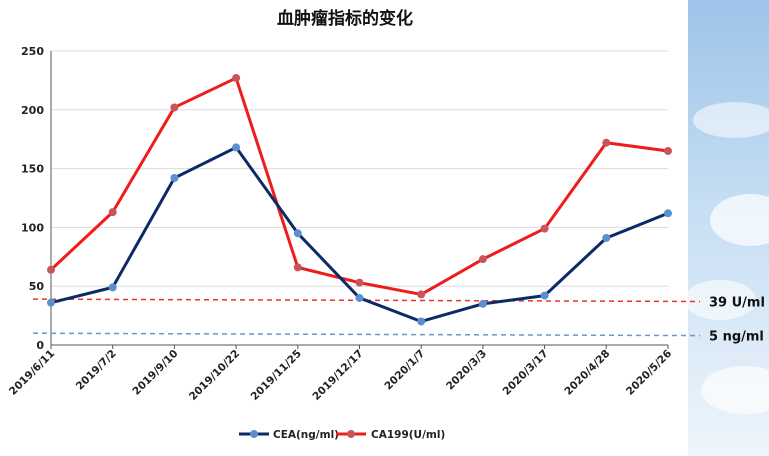 Image resolution: width=769 pixels, height=456 pixels. I want to click on reference-line, so click(366, 334).